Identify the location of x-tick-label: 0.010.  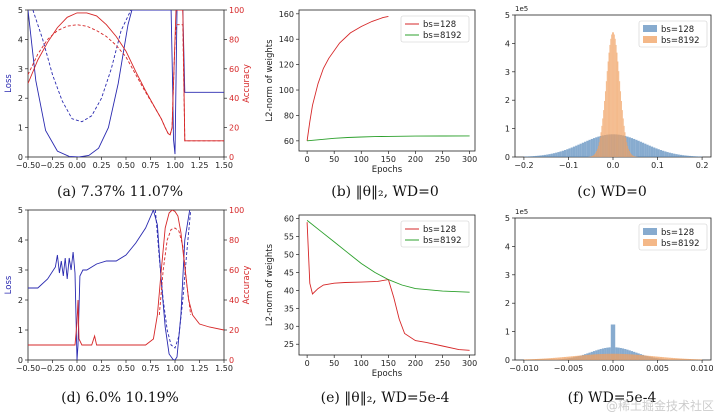
(702, 368).